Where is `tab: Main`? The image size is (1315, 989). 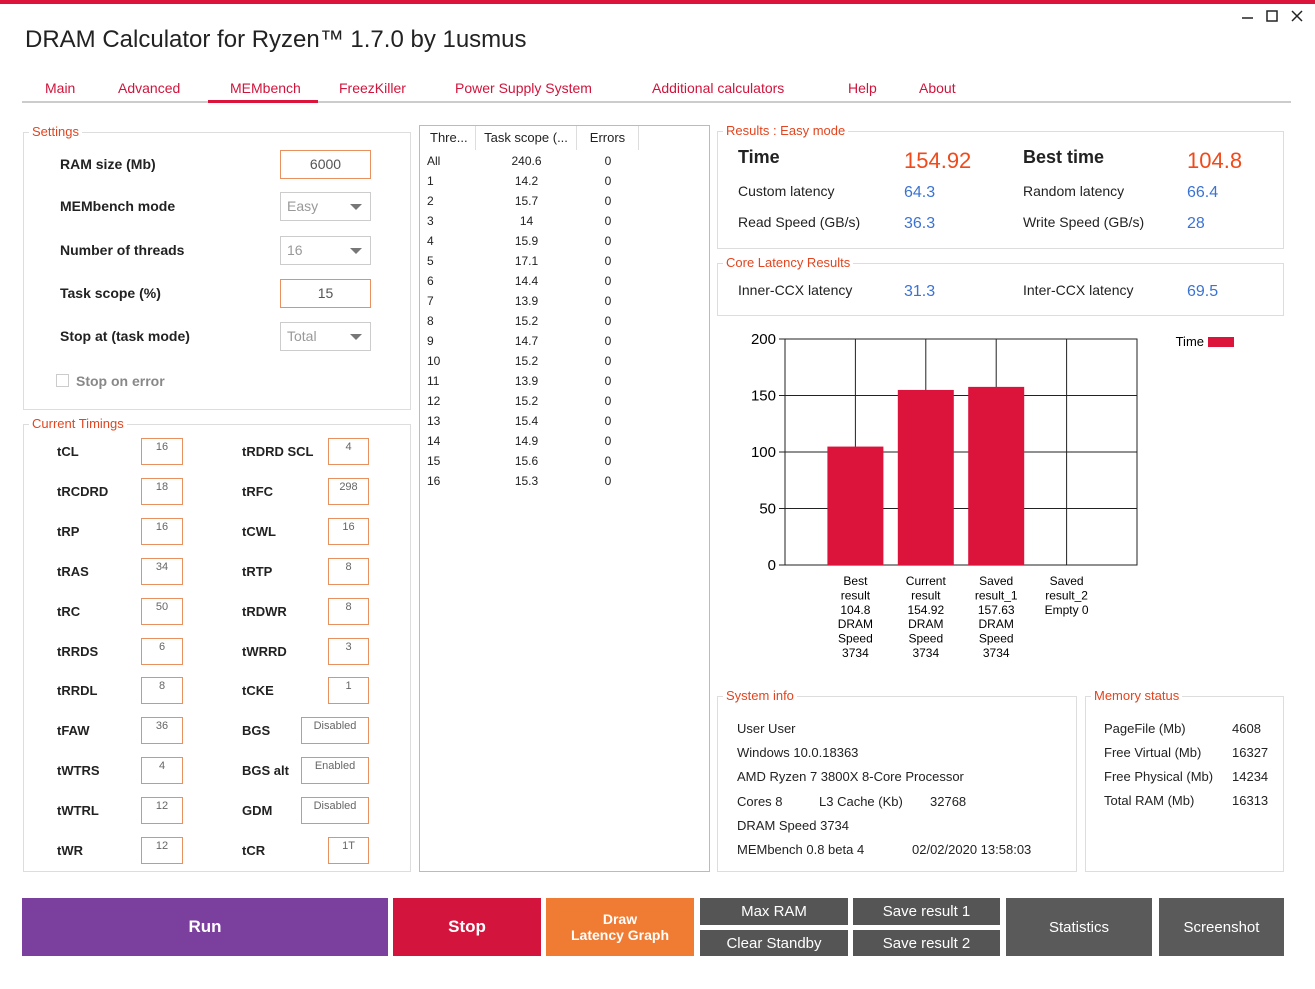
tab: Main is located at coordinates (60, 88).